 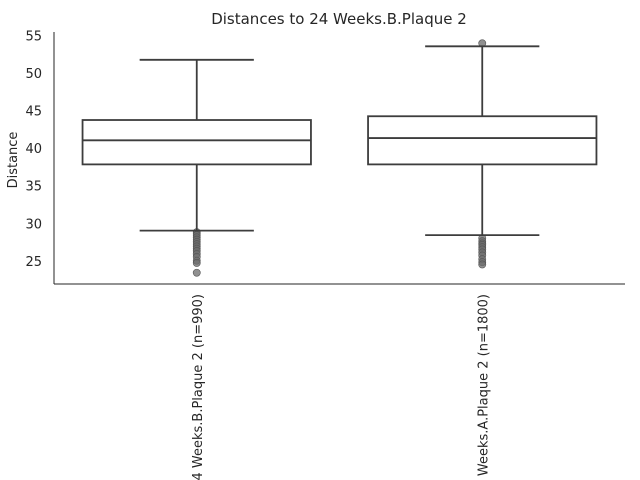 What do you see at coordinates (339, 19) in the screenshot?
I see `chart-title: Distances to 24 Weeks.B.Plaque 2` at bounding box center [339, 19].